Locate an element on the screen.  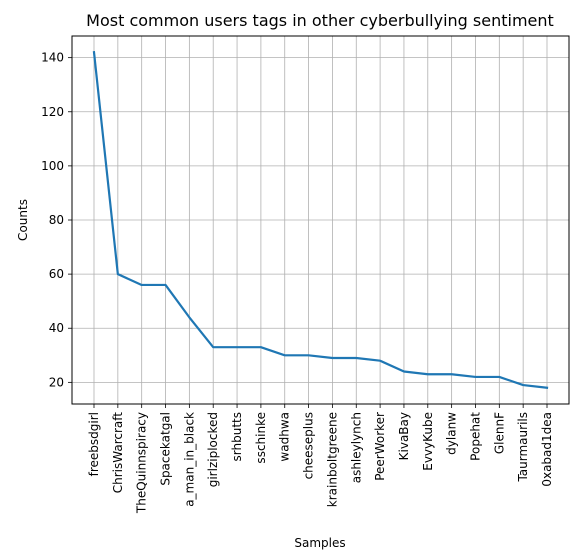
y-tick-label: 100 is located at coordinates (52, 166).